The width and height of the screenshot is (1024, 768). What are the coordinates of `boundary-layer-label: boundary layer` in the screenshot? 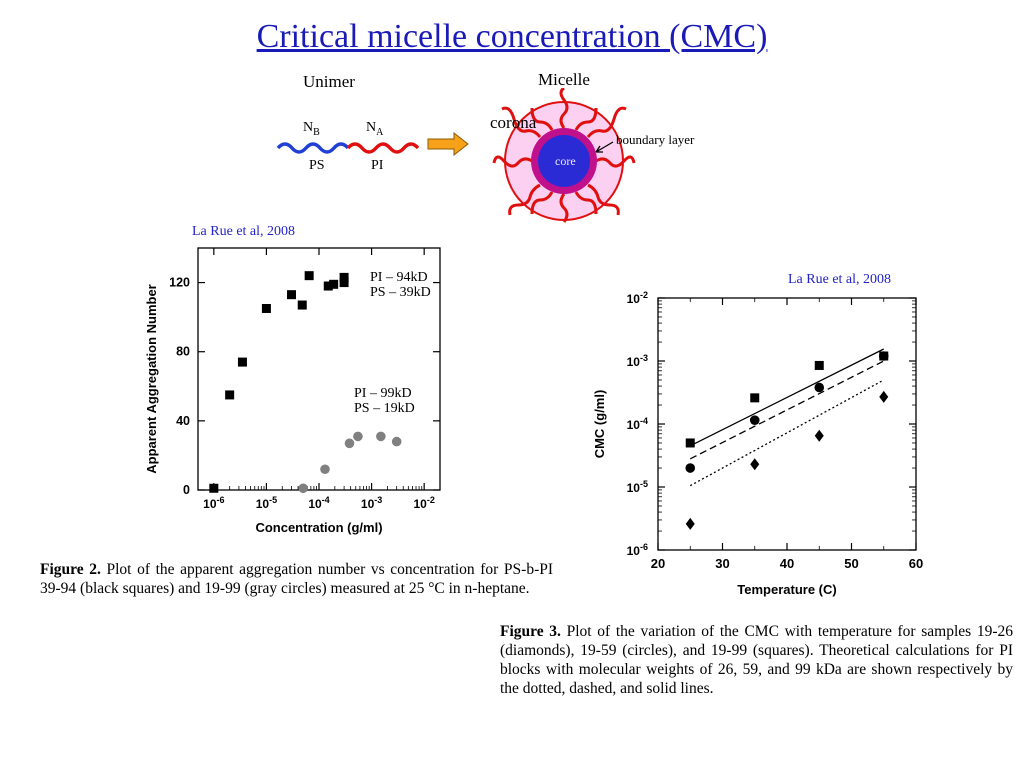 It's located at (655, 139).